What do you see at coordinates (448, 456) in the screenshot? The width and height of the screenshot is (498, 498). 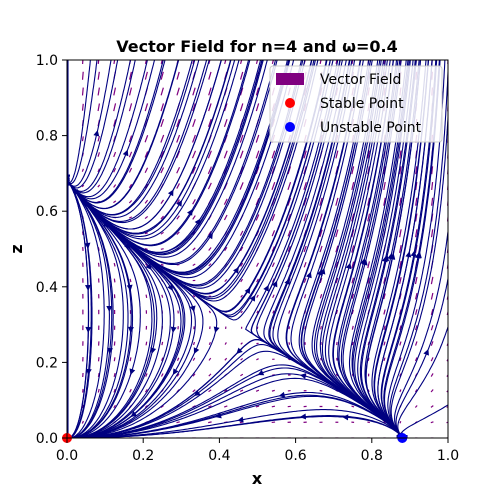 I see `x-tick-label: 1.0` at bounding box center [448, 456].